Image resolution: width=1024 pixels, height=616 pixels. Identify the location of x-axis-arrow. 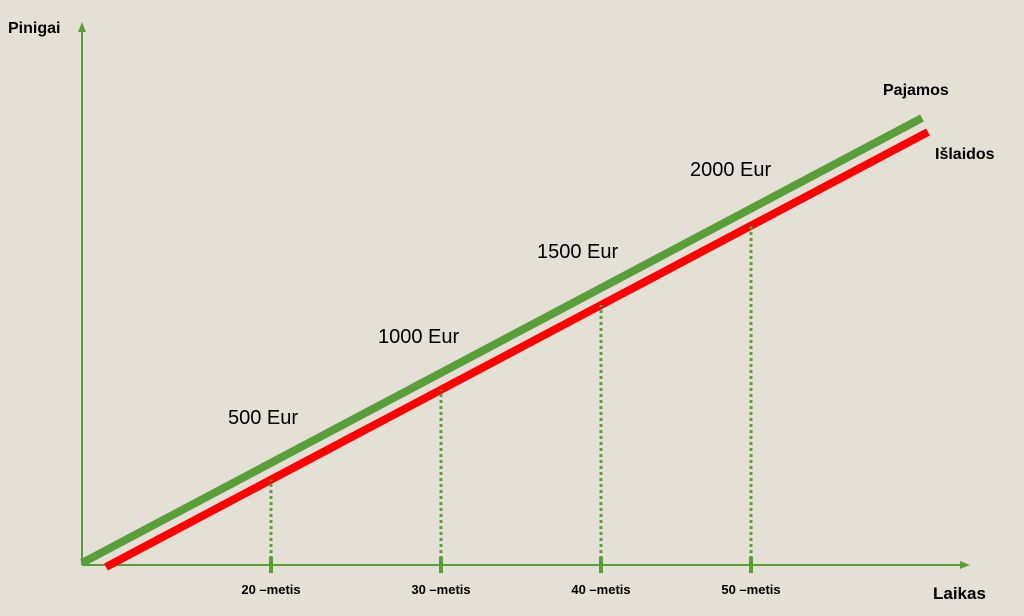
(965, 565).